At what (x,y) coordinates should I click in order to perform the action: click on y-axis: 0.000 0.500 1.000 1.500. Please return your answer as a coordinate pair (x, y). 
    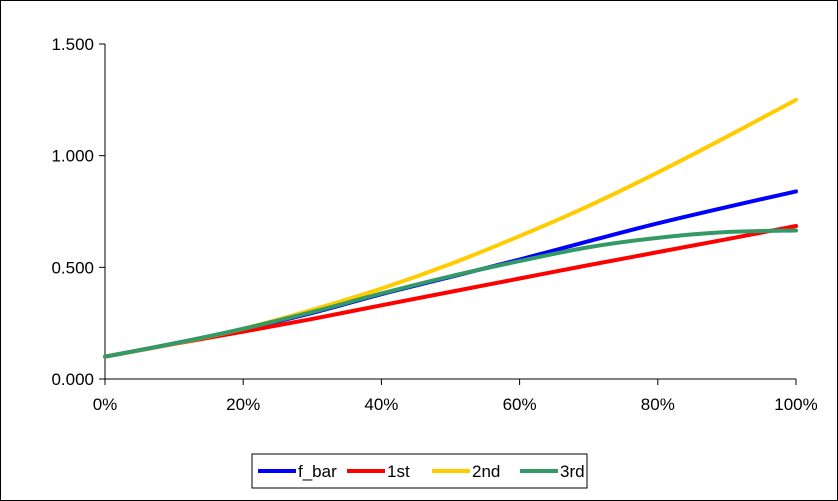
    Looking at the image, I should click on (78, 212).